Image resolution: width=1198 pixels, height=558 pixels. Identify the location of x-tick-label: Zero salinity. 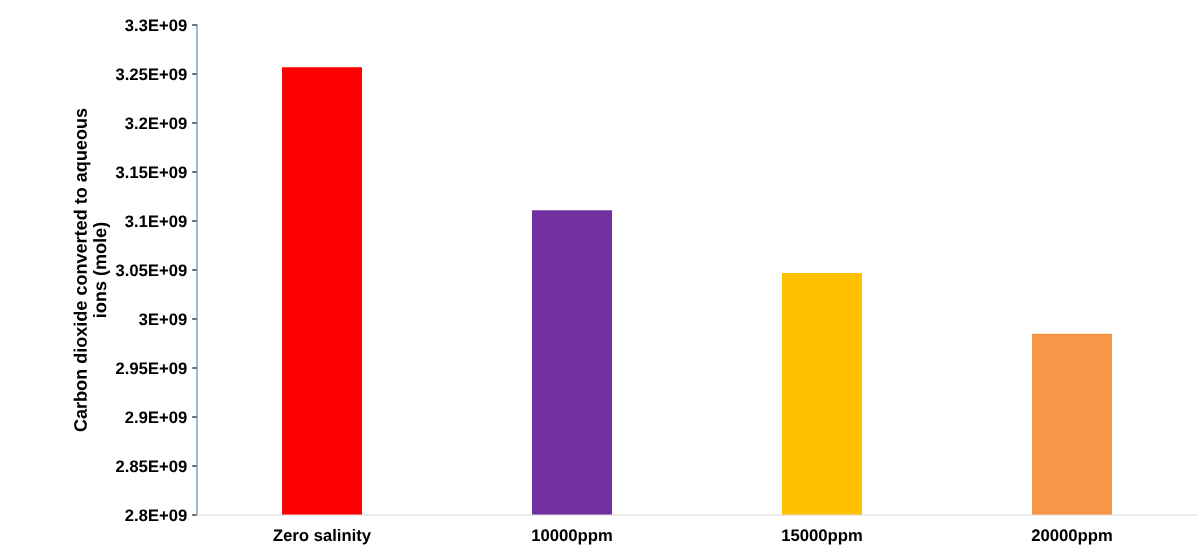
(322, 536).